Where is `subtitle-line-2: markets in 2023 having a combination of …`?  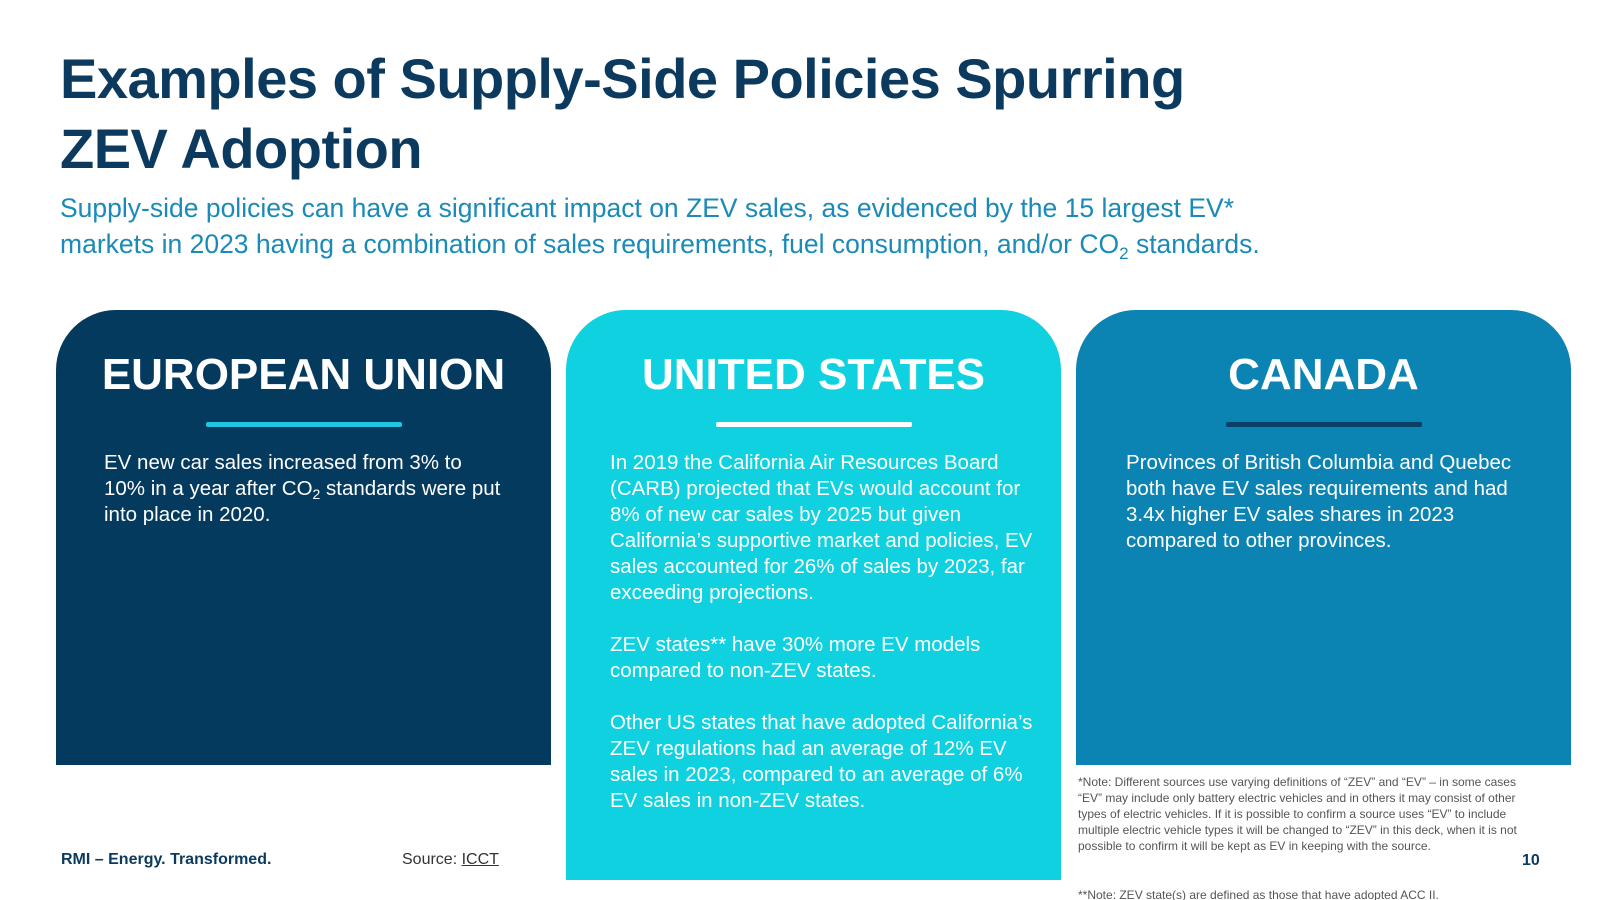 subtitle-line-2: markets in 2023 having a combination of … is located at coordinates (780, 244).